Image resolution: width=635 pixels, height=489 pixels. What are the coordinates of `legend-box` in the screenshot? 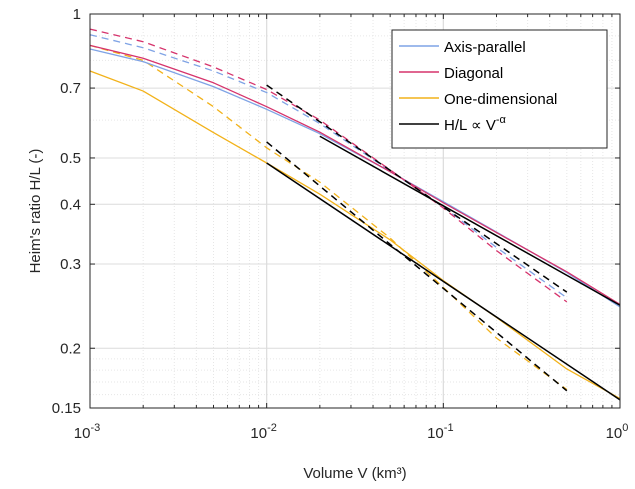 It's located at (499, 89).